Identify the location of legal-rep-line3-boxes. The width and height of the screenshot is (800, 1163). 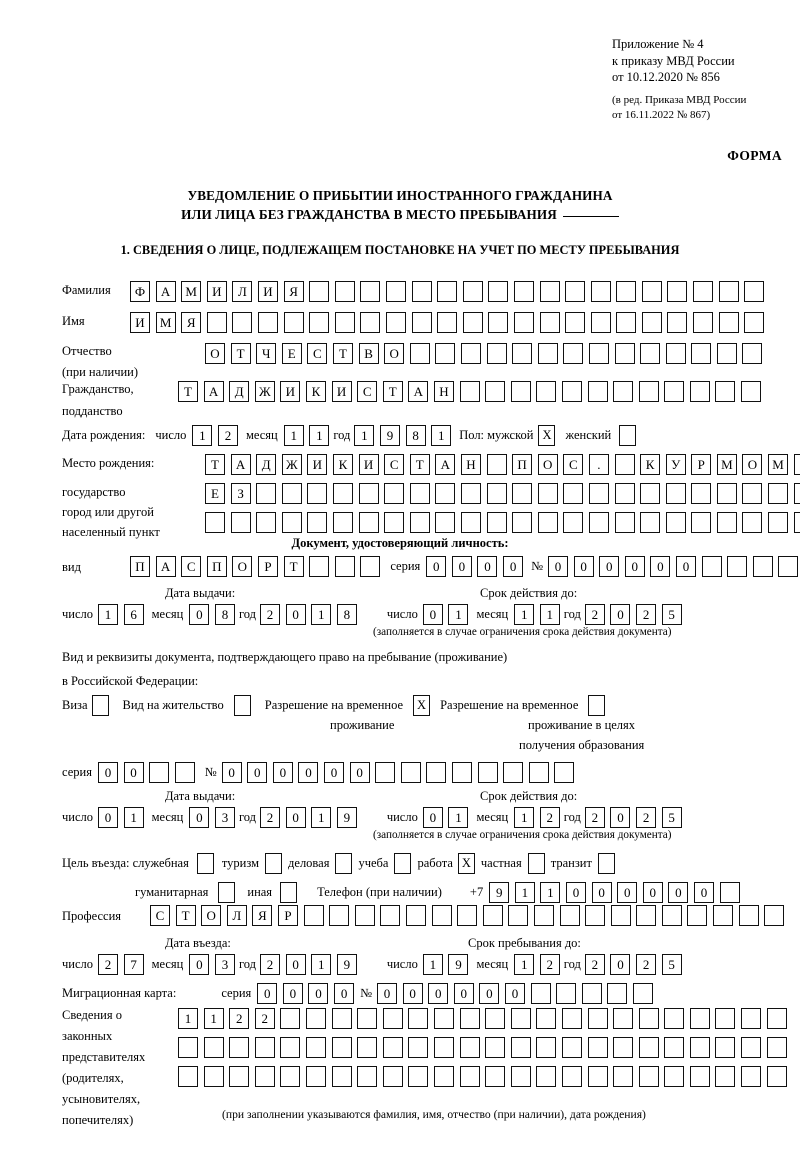
(482, 1076).